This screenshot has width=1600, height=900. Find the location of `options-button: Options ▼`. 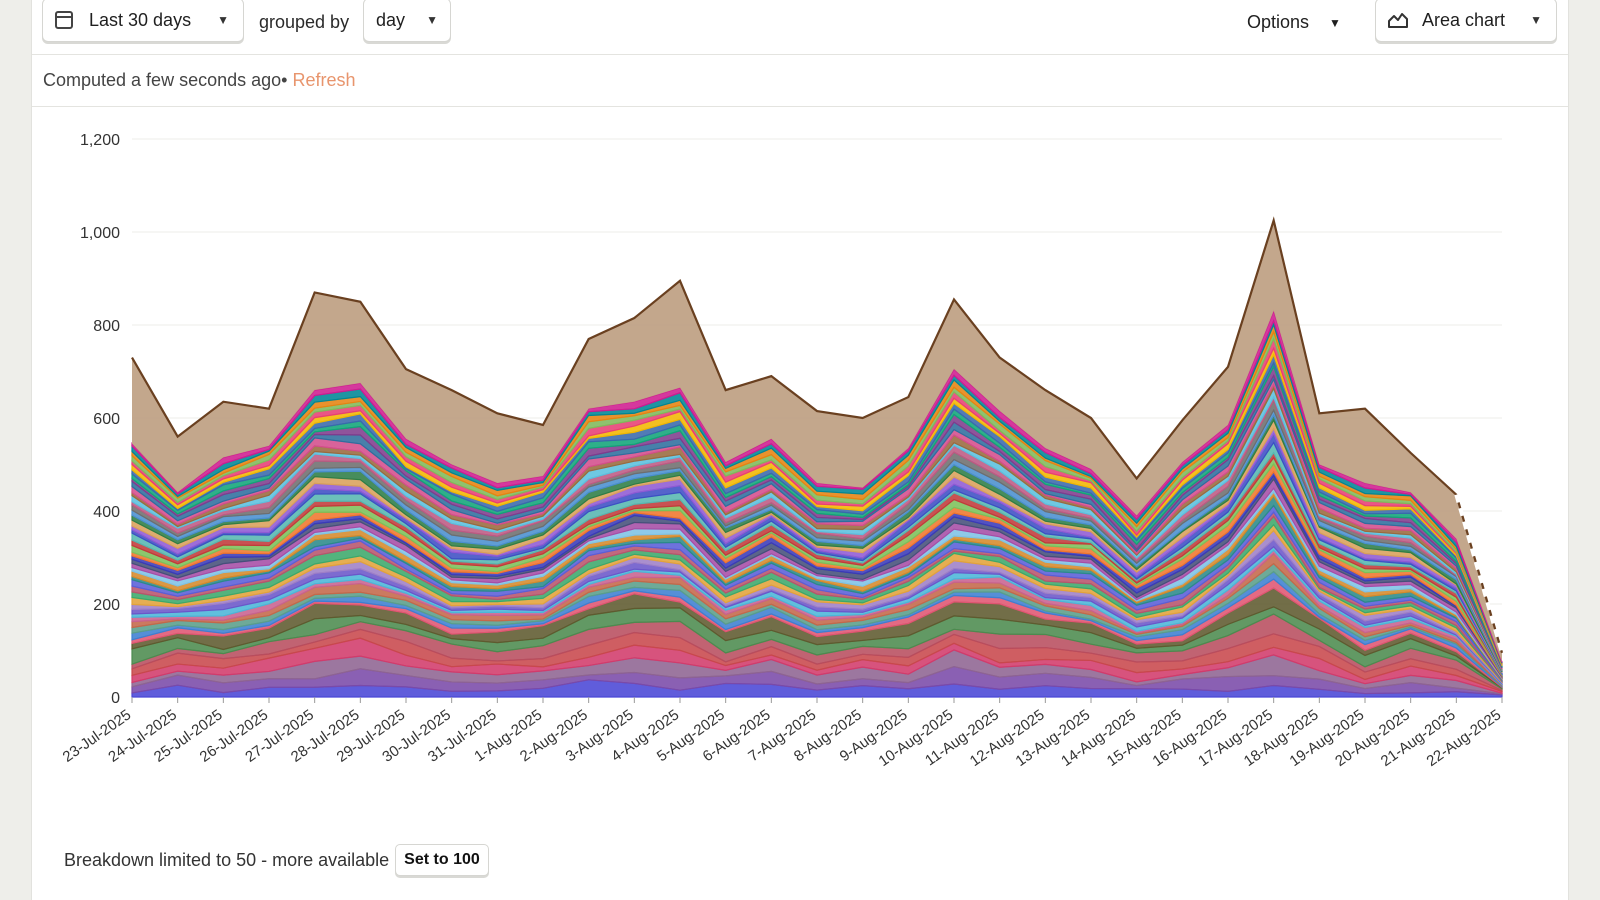

options-button: Options ▼ is located at coordinates (1294, 22).